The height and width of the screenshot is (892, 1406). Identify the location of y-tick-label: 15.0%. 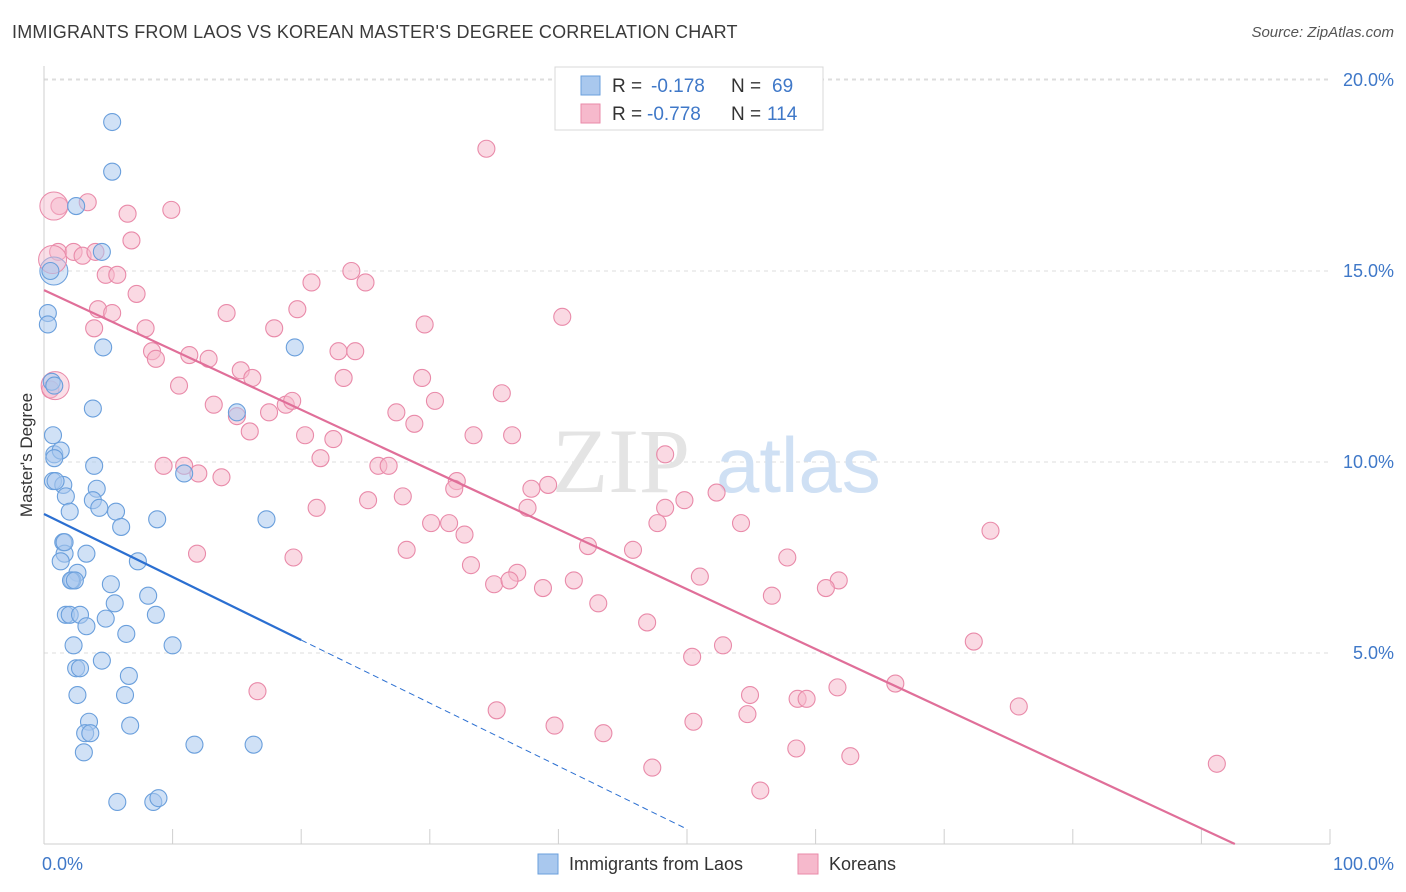
(1368, 271).